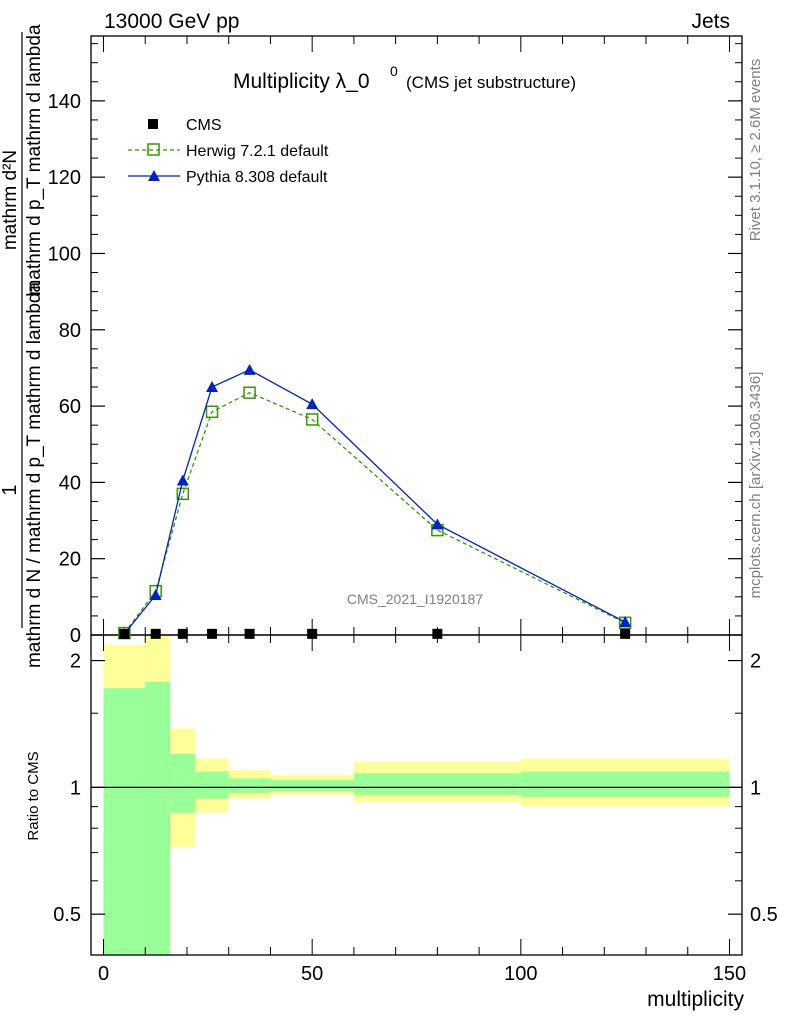 The height and width of the screenshot is (1024, 786). Describe the element at coordinates (729, 974) in the screenshot. I see `xtick-label-3: 150` at that location.